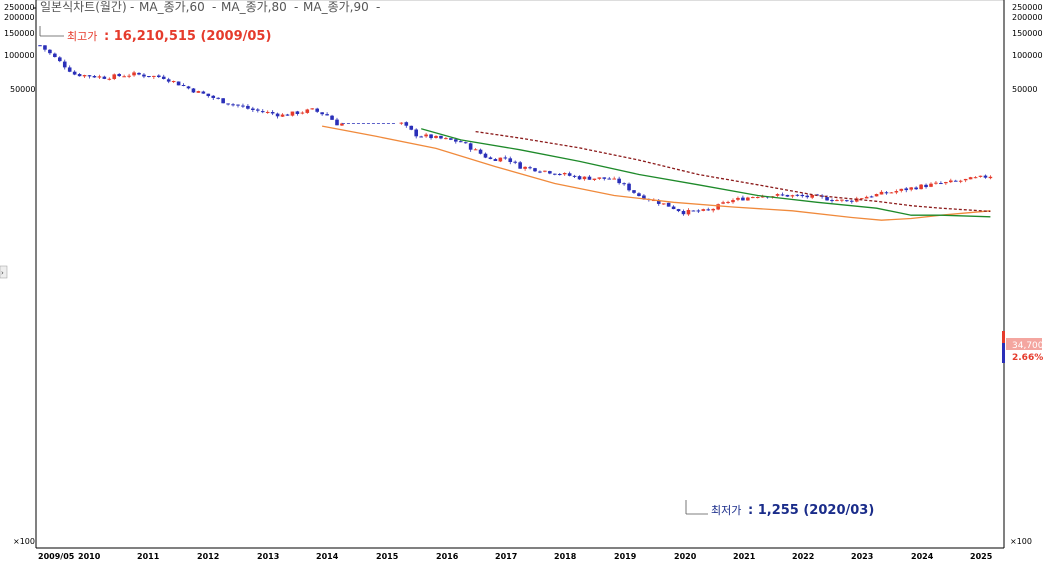 This screenshot has width=1044, height=568. What do you see at coordinates (506, 556) in the screenshot?
I see `x-tick-2017: 2017` at bounding box center [506, 556].